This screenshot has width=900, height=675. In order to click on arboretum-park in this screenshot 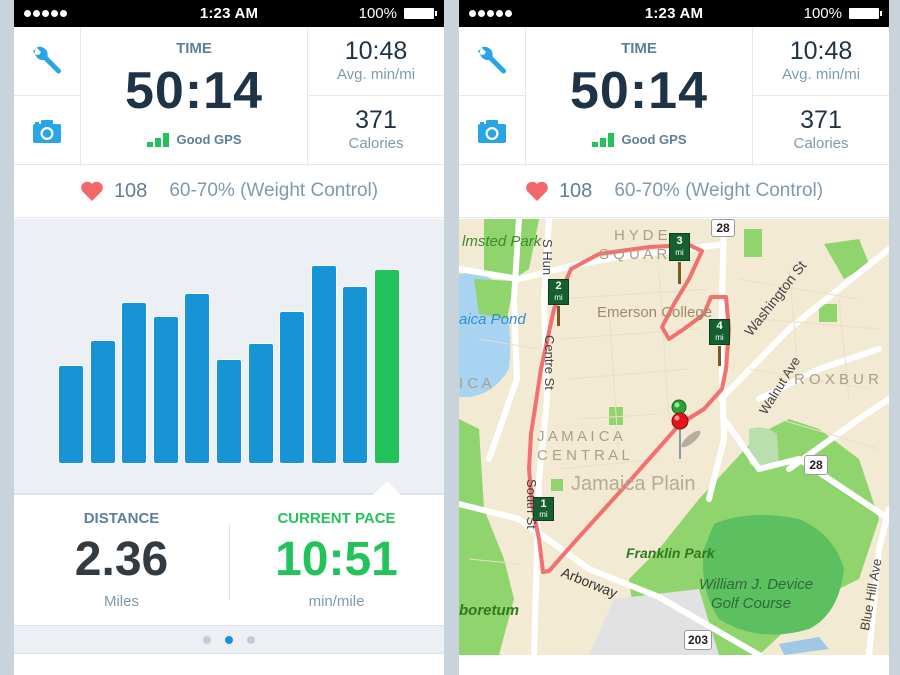, I will do `click(486, 537)`.